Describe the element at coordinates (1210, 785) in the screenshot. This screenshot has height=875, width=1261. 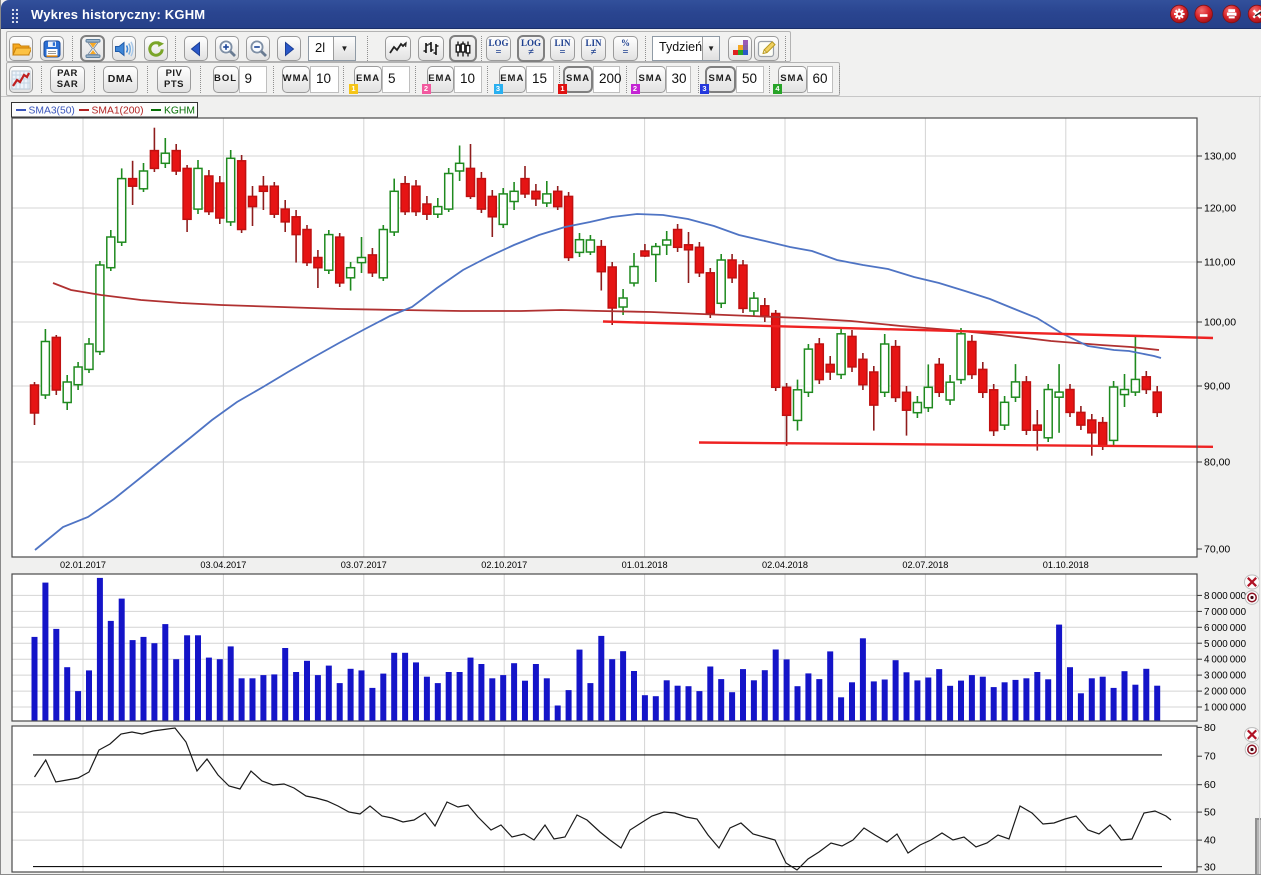
I see `svg-text: 60` at that location.